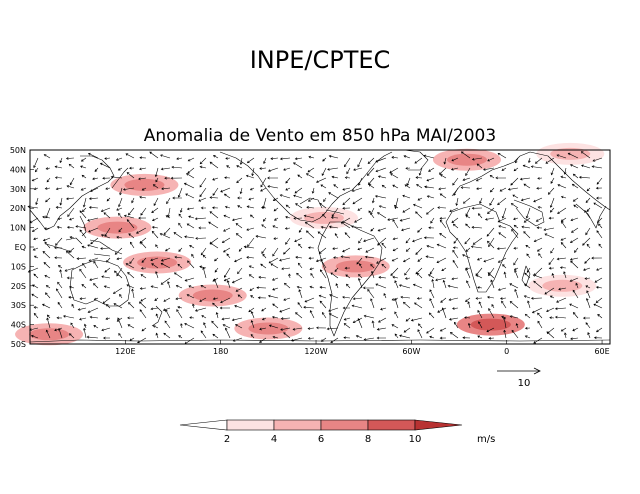 Image resolution: width=640 pixels, height=494 pixels. Describe the element at coordinates (391, 425) in the screenshot. I see `colorbar-segment` at that location.